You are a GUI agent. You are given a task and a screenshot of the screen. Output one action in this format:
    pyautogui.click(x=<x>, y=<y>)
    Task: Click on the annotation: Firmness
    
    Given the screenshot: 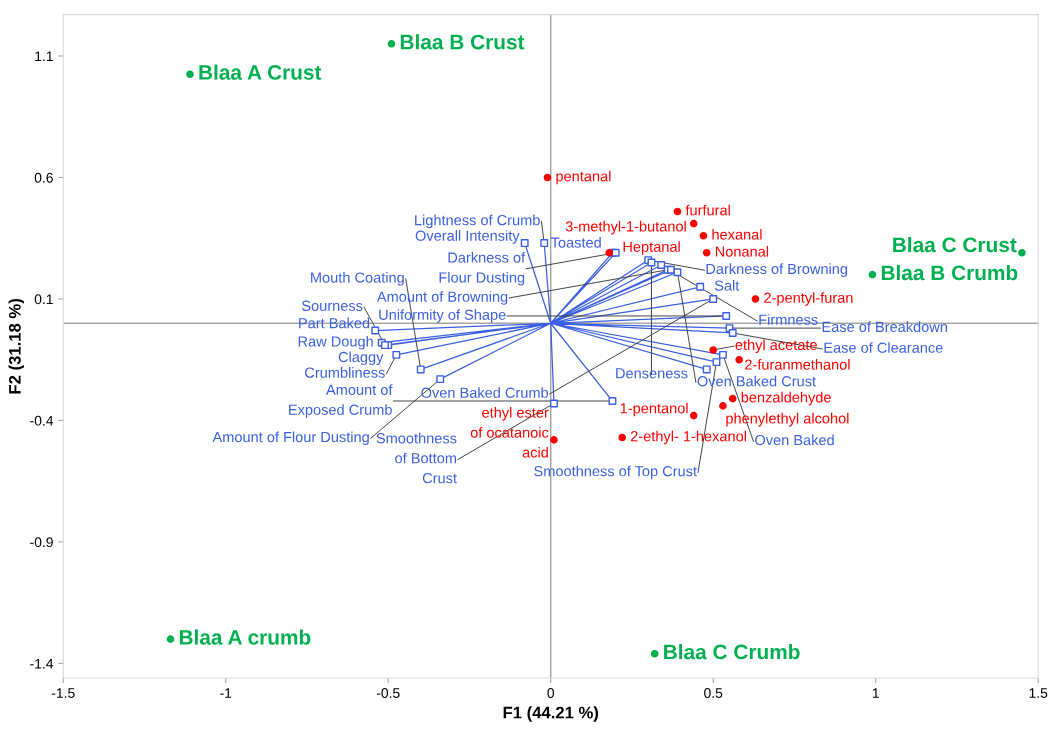 What is the action you would take?
    pyautogui.click(x=788, y=319)
    